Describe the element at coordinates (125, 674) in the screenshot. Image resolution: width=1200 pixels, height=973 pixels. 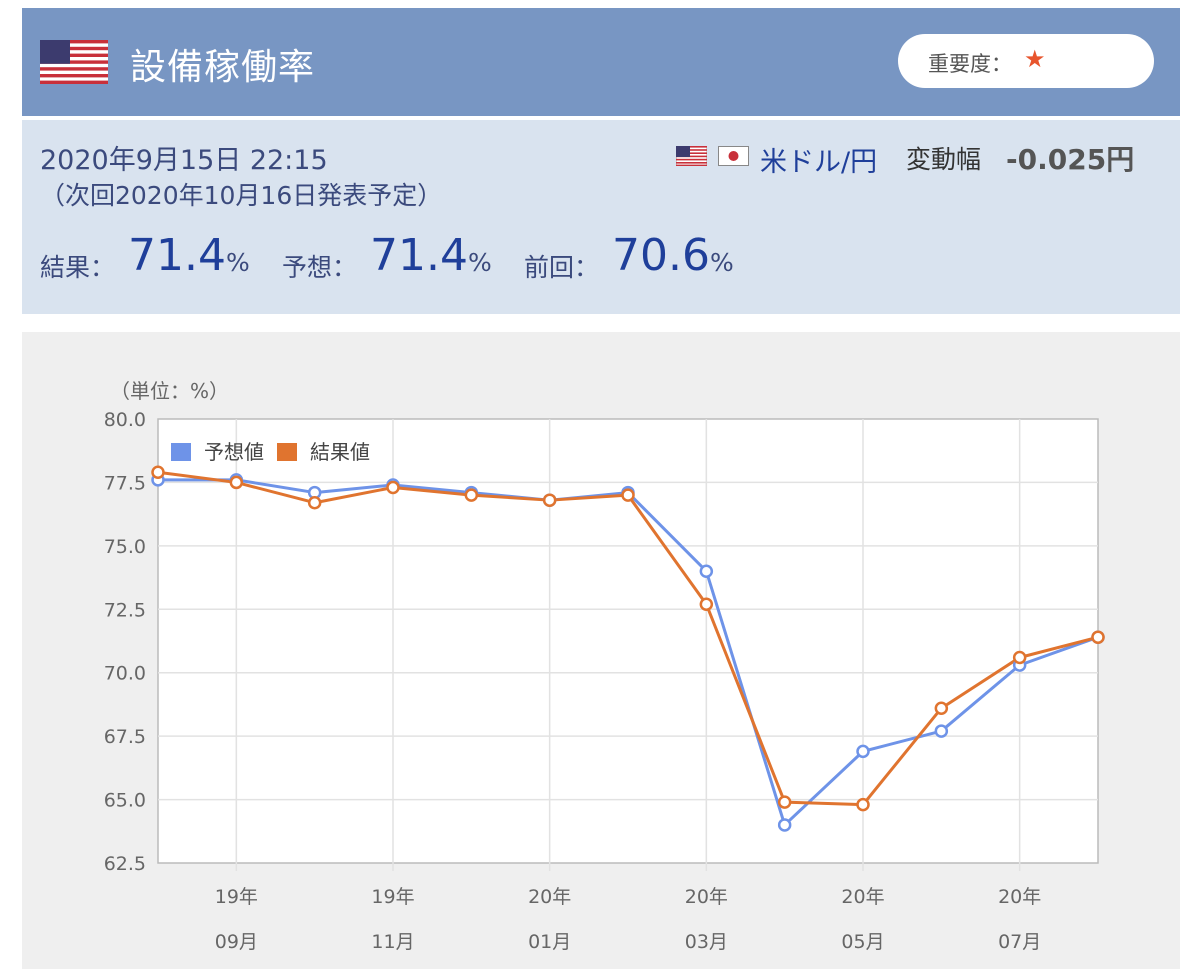
I see `y-tick-label: 70.0` at that location.